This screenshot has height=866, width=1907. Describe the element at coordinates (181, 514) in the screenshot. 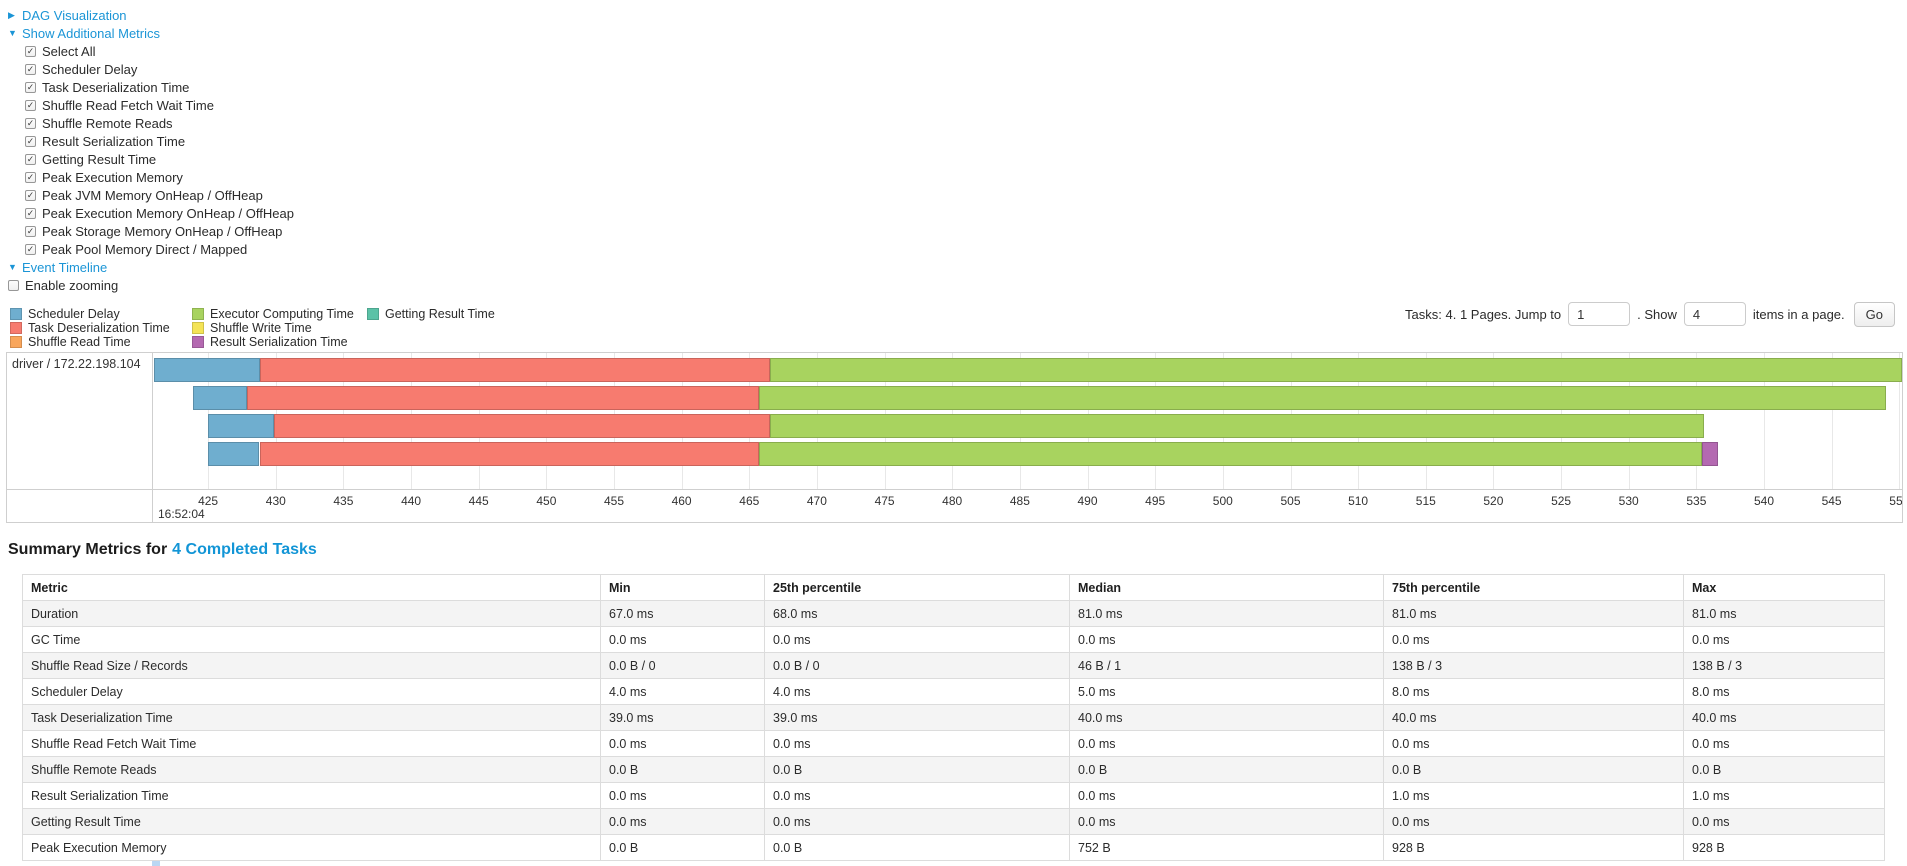

I see `axis-major-label: 16:52:04` at that location.